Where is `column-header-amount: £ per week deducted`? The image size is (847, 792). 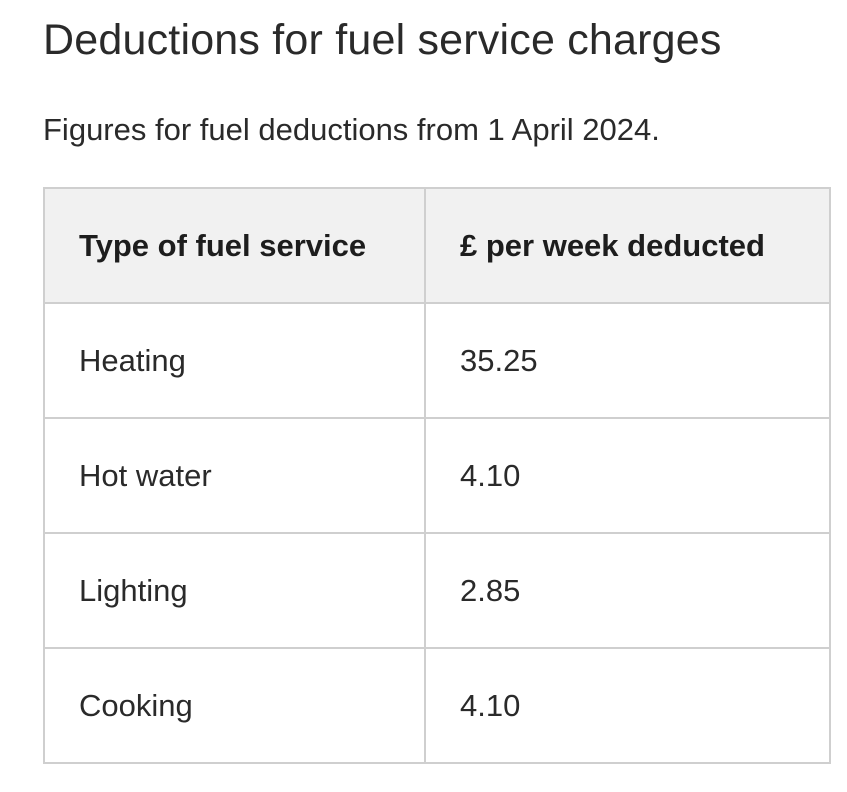 column-header-amount: £ per week deducted is located at coordinates (627, 245).